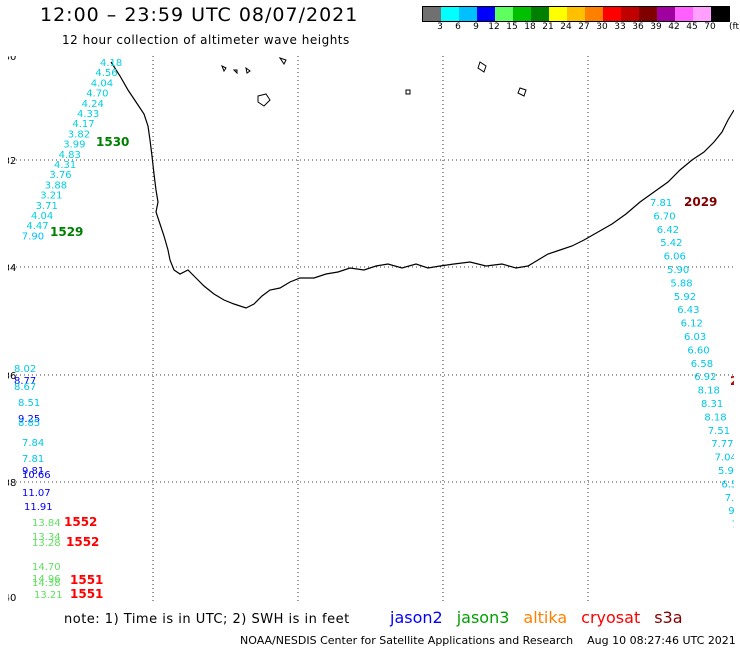  I want to click on swh-value: 7.77, so click(722, 444).